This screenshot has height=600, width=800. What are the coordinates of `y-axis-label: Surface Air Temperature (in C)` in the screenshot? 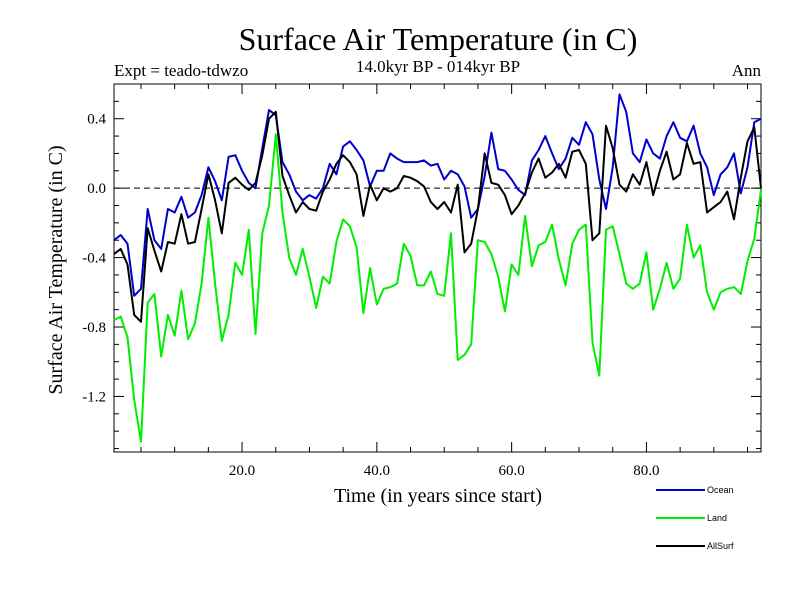 It's located at (56, 269).